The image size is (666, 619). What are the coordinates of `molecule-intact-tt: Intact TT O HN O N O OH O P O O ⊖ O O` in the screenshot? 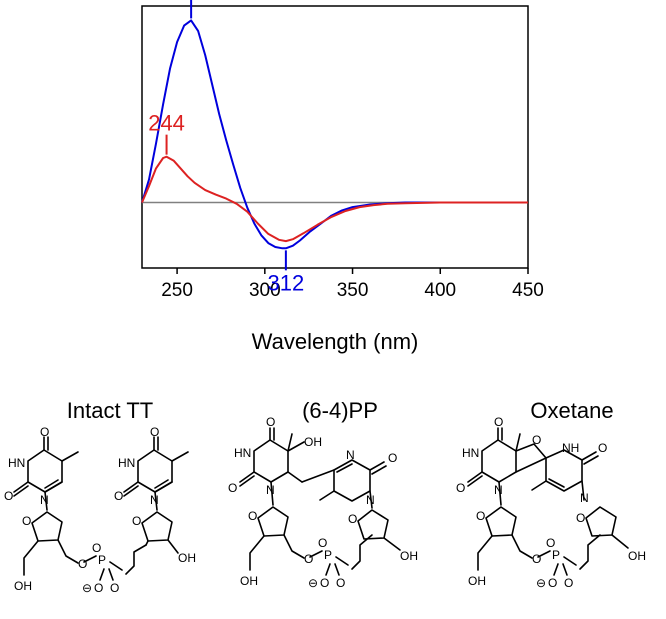 It's located at (100, 496).